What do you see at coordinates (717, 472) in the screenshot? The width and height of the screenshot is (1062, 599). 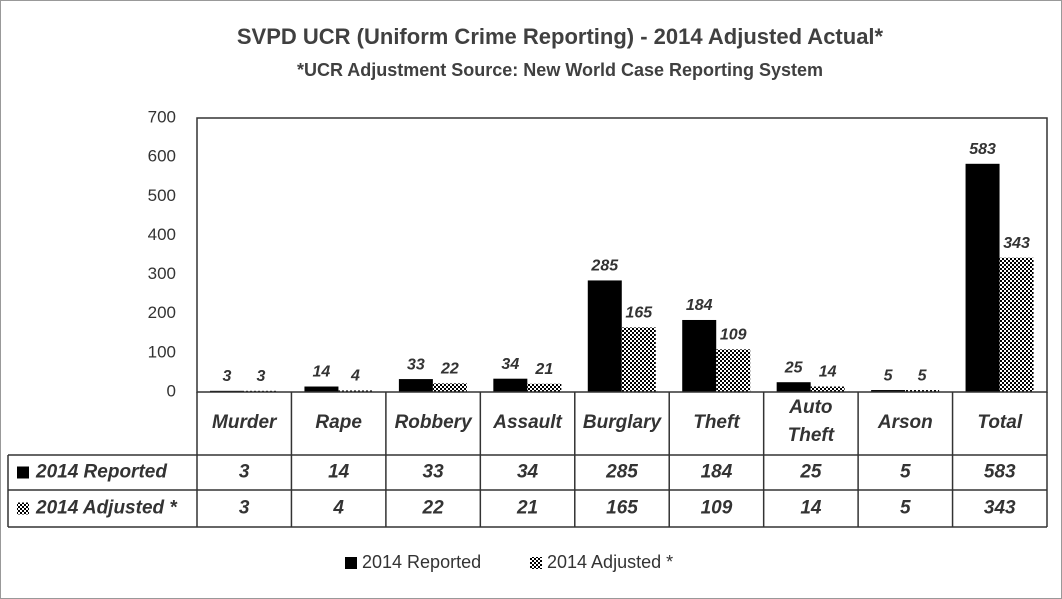 I see `table-cell: 184` at bounding box center [717, 472].